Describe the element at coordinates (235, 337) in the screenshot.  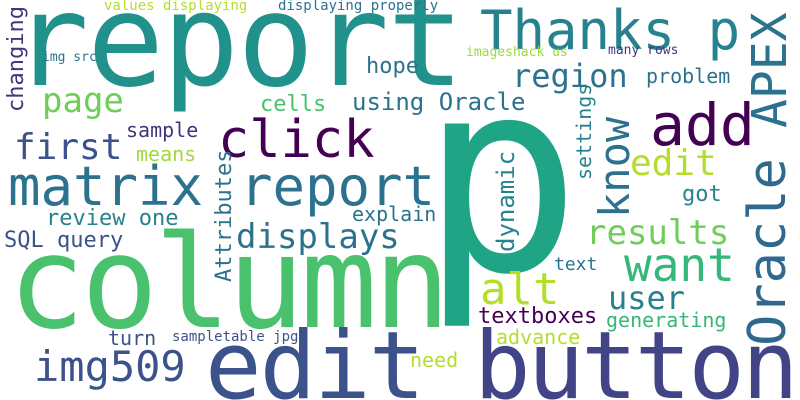
I see `word-sampletable-jpg: sampletable jpg` at that location.